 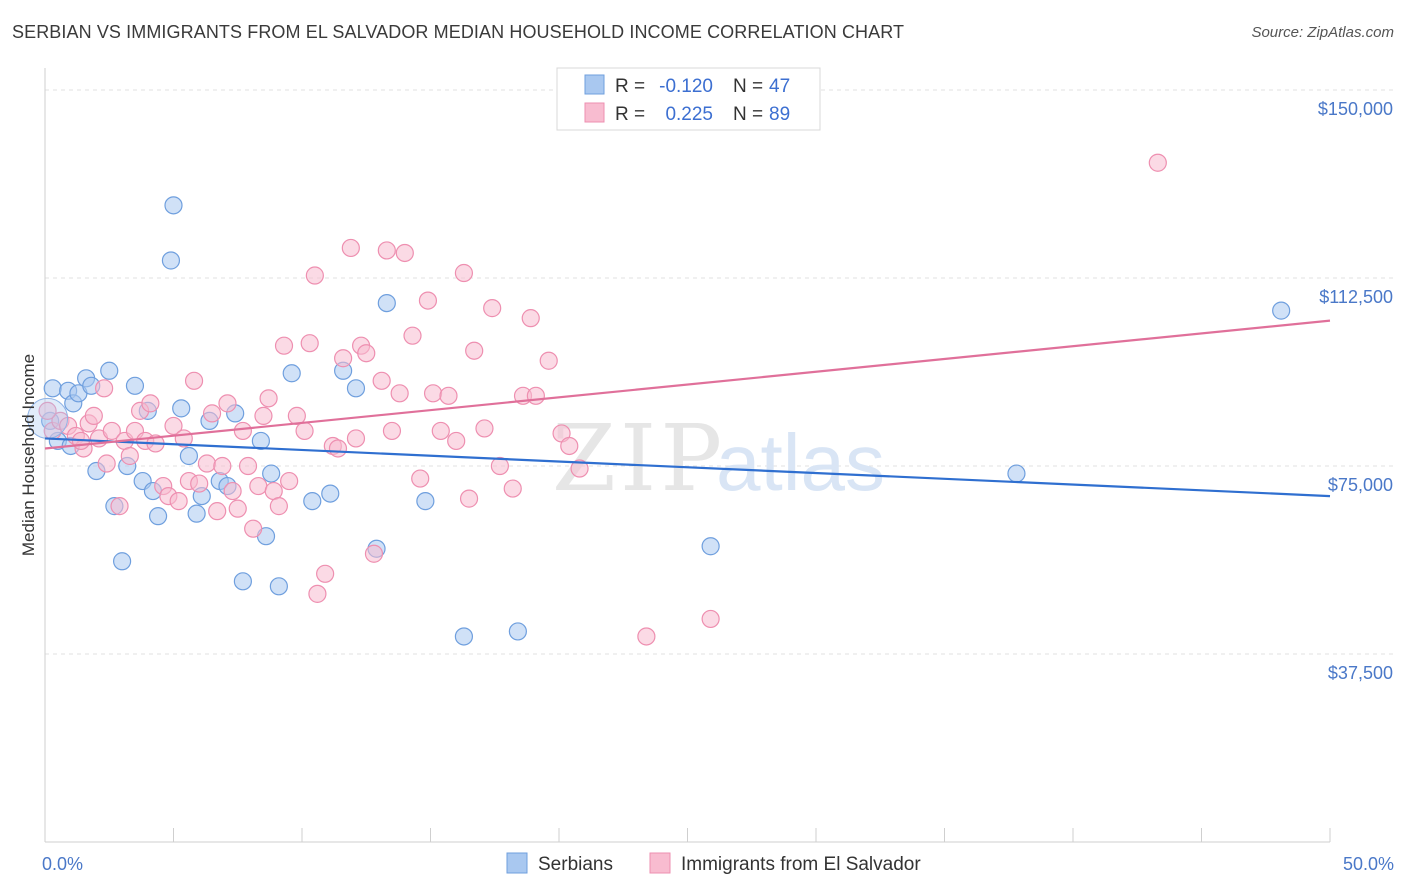 What do you see at coordinates (688, 99) in the screenshot?
I see `legend-box: R = -0.120 N = 47 R = 0.225 N = 89` at bounding box center [688, 99].